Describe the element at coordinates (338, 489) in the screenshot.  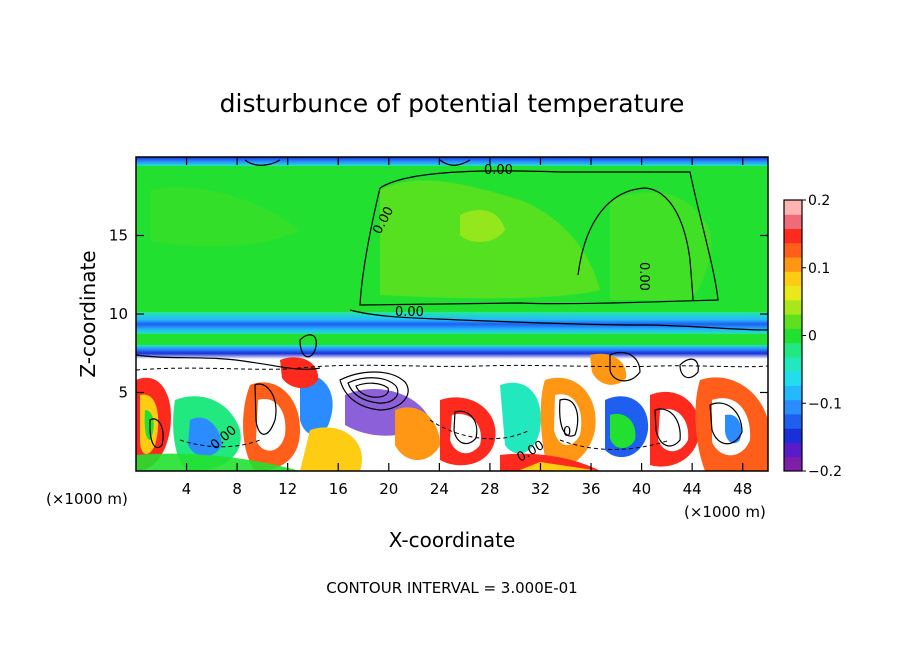
I see `x-tick-label: 16` at that location.